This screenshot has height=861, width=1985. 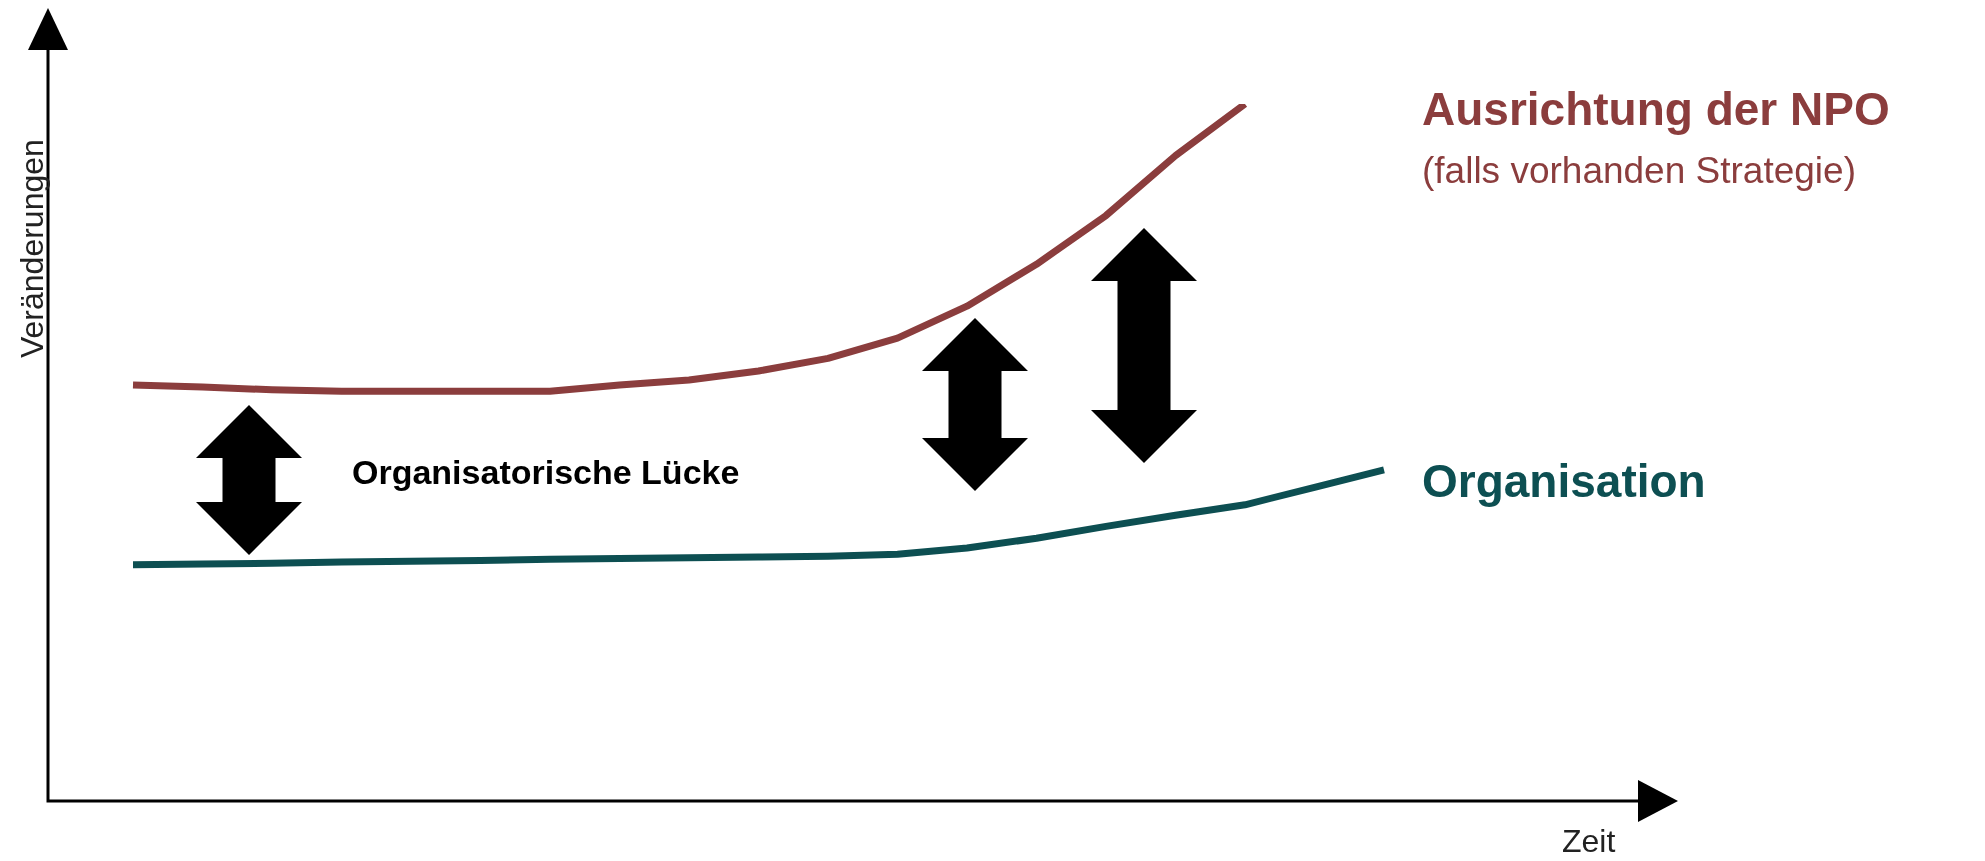 I want to click on text: (falls vorhanden Strategie), so click(x=1639, y=170).